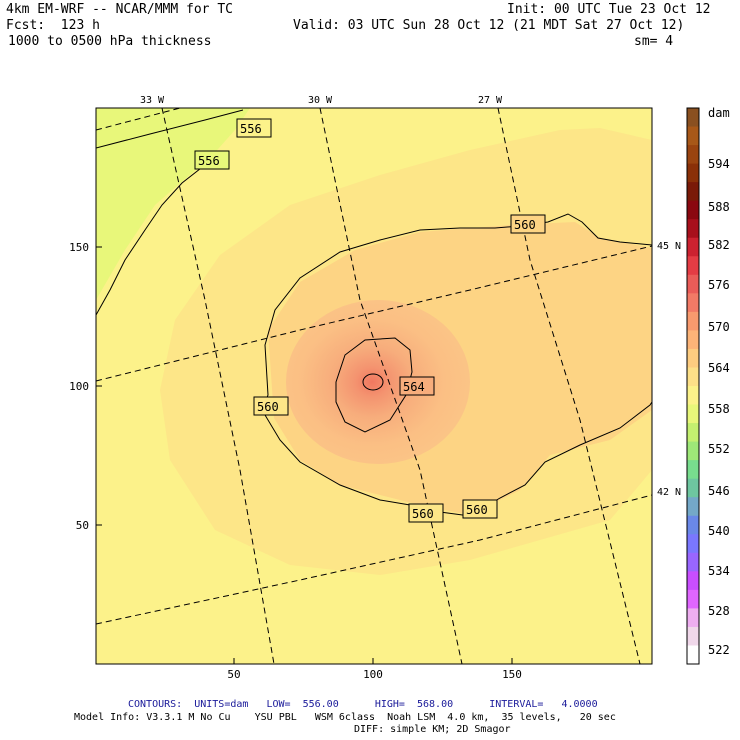  What do you see at coordinates (512, 674) in the screenshot?
I see `x-tick-150: 150` at bounding box center [512, 674].